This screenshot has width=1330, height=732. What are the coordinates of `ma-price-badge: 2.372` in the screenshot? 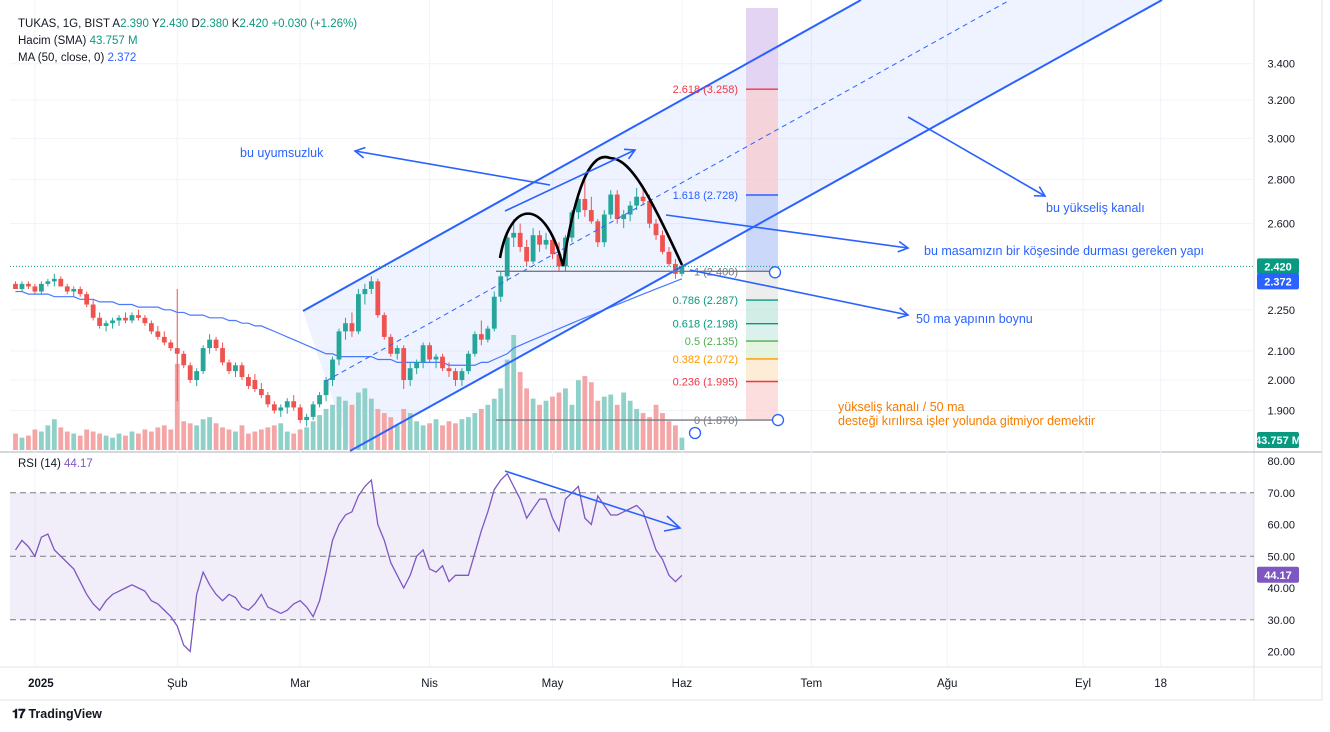 It's located at (1278, 281).